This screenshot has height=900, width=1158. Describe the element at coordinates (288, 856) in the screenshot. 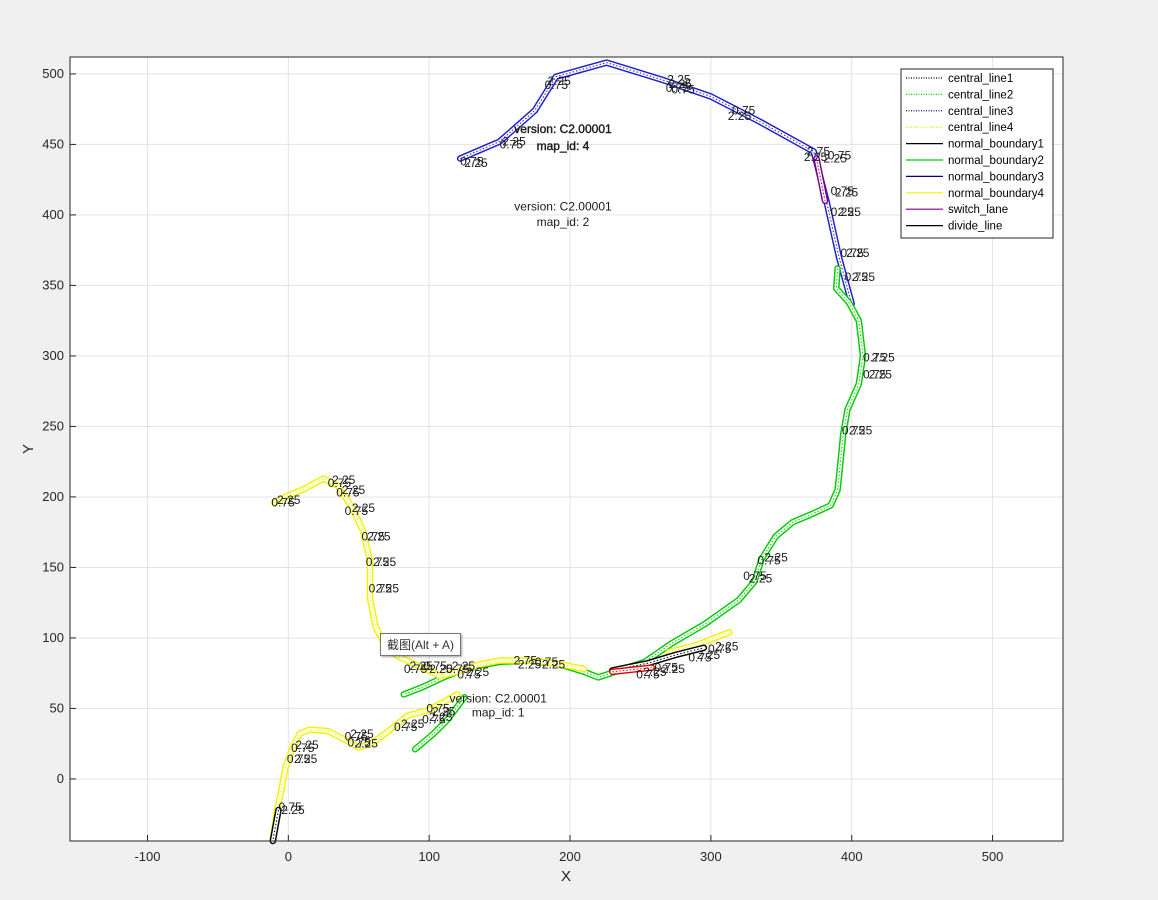

I see `x-tick-label: 0` at that location.